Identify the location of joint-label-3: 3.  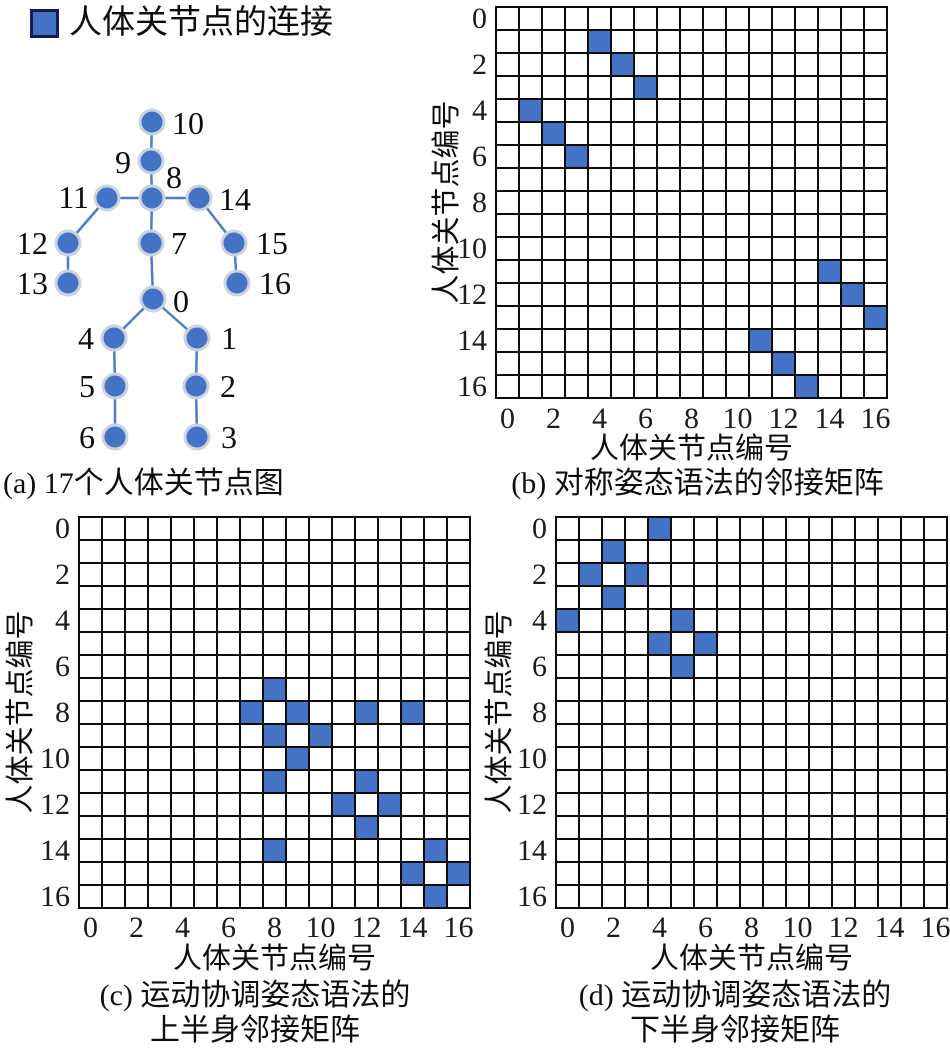
(229, 437).